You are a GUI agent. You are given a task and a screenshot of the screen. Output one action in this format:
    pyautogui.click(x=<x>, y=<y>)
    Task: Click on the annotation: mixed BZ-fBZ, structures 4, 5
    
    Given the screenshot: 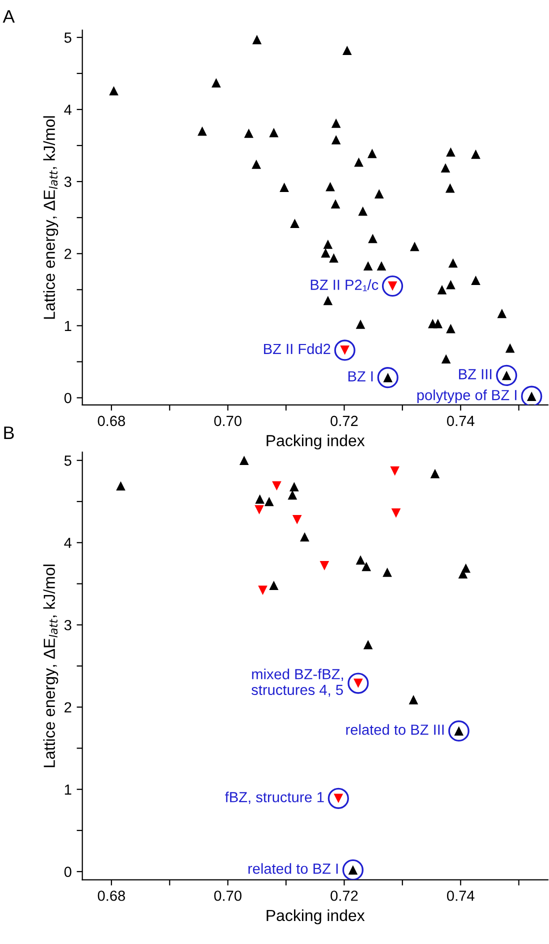 What is the action you would take?
    pyautogui.click(x=297, y=682)
    